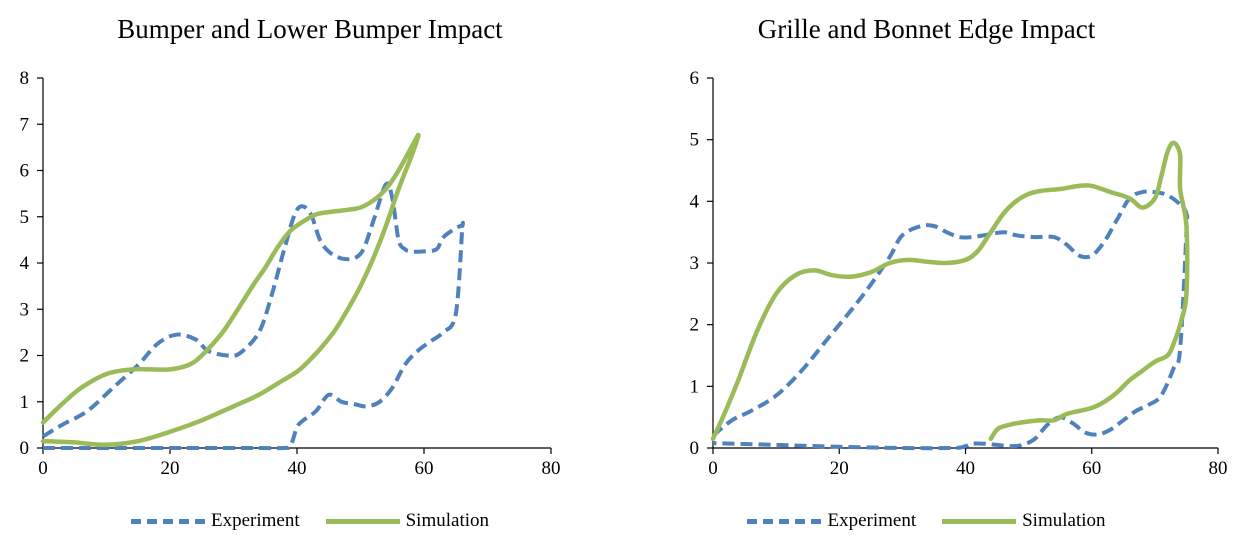 This screenshot has width=1233, height=538. Describe the element at coordinates (310, 29) in the screenshot. I see `chart-title: Bumper and Lower Bumper Impact` at that location.